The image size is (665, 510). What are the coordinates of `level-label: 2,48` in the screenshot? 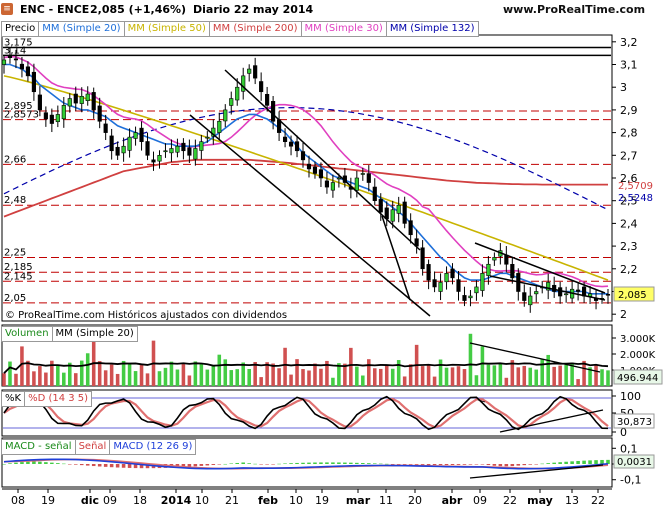 It's located at (15, 200).